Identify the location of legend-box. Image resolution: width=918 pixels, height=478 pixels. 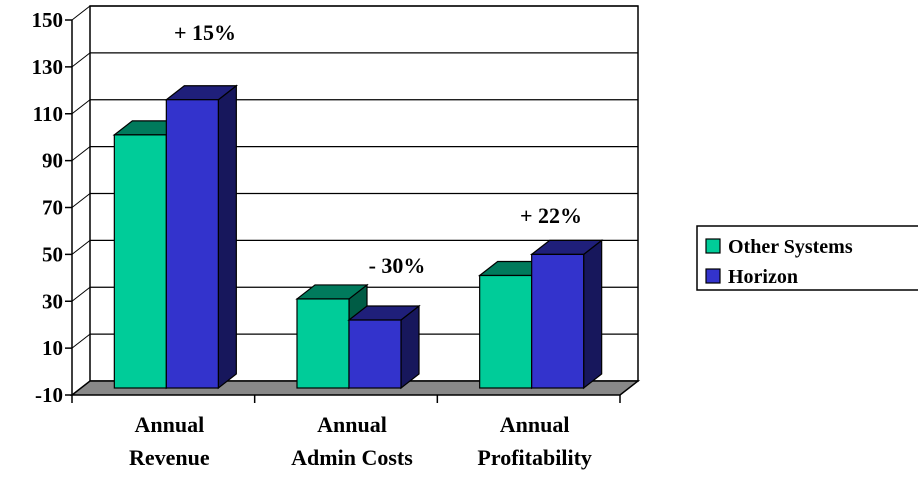
(807, 258).